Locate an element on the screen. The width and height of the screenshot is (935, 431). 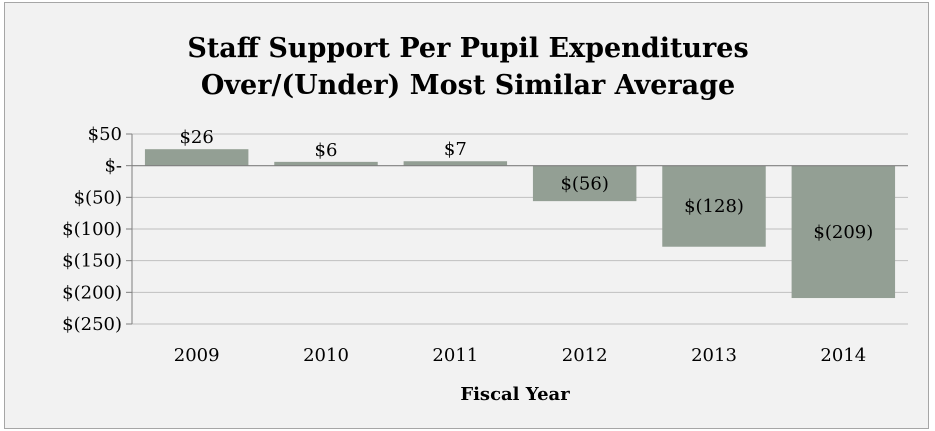
x-tick-label: 2011 is located at coordinates (455, 355).